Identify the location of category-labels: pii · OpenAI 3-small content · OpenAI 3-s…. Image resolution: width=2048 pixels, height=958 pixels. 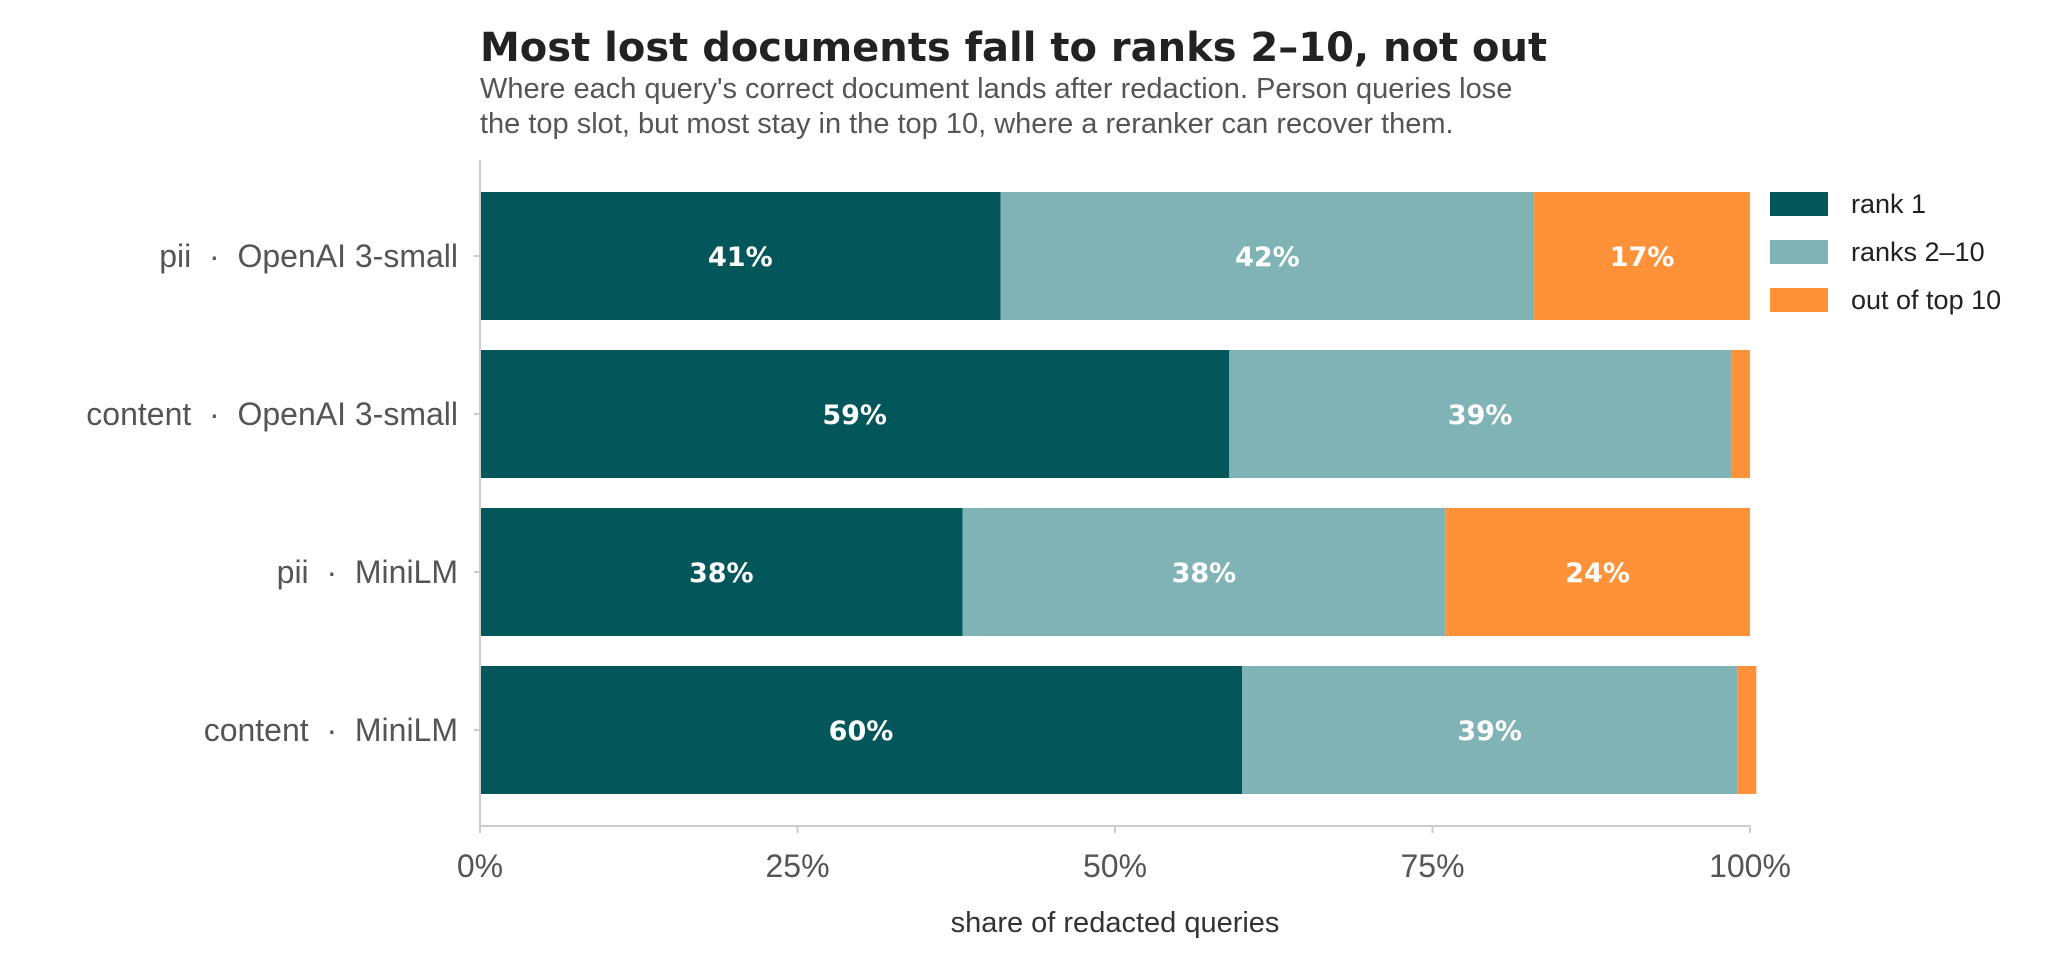
(272, 493).